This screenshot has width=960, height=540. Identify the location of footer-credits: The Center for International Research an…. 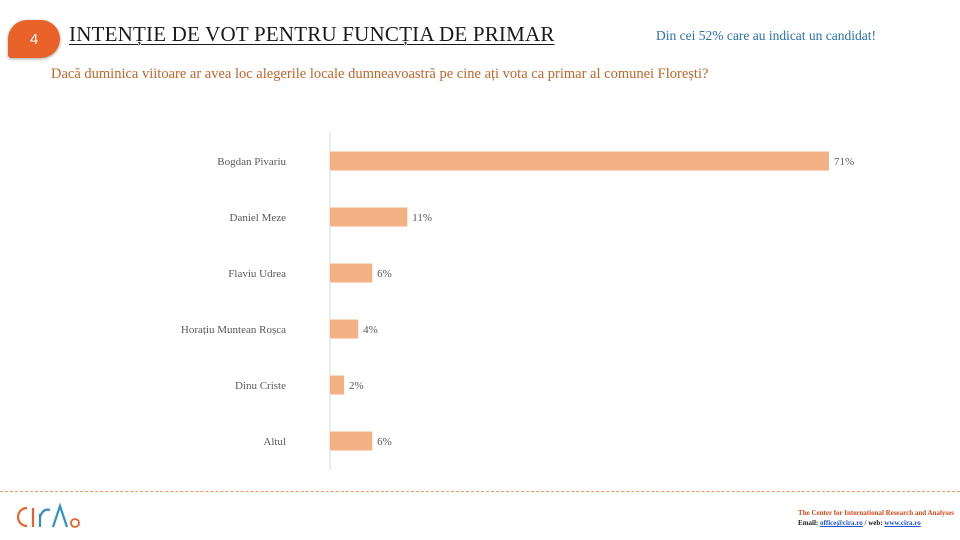
(876, 518).